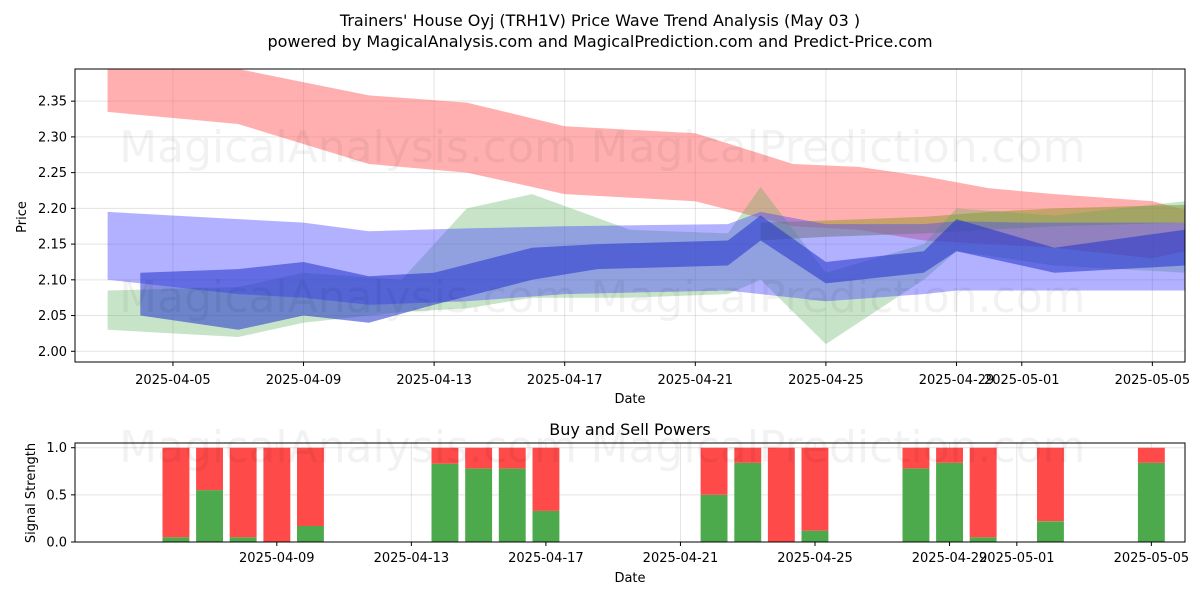 Image resolution: width=1200 pixels, height=600 pixels. I want to click on signal-bars, so click(663, 494).